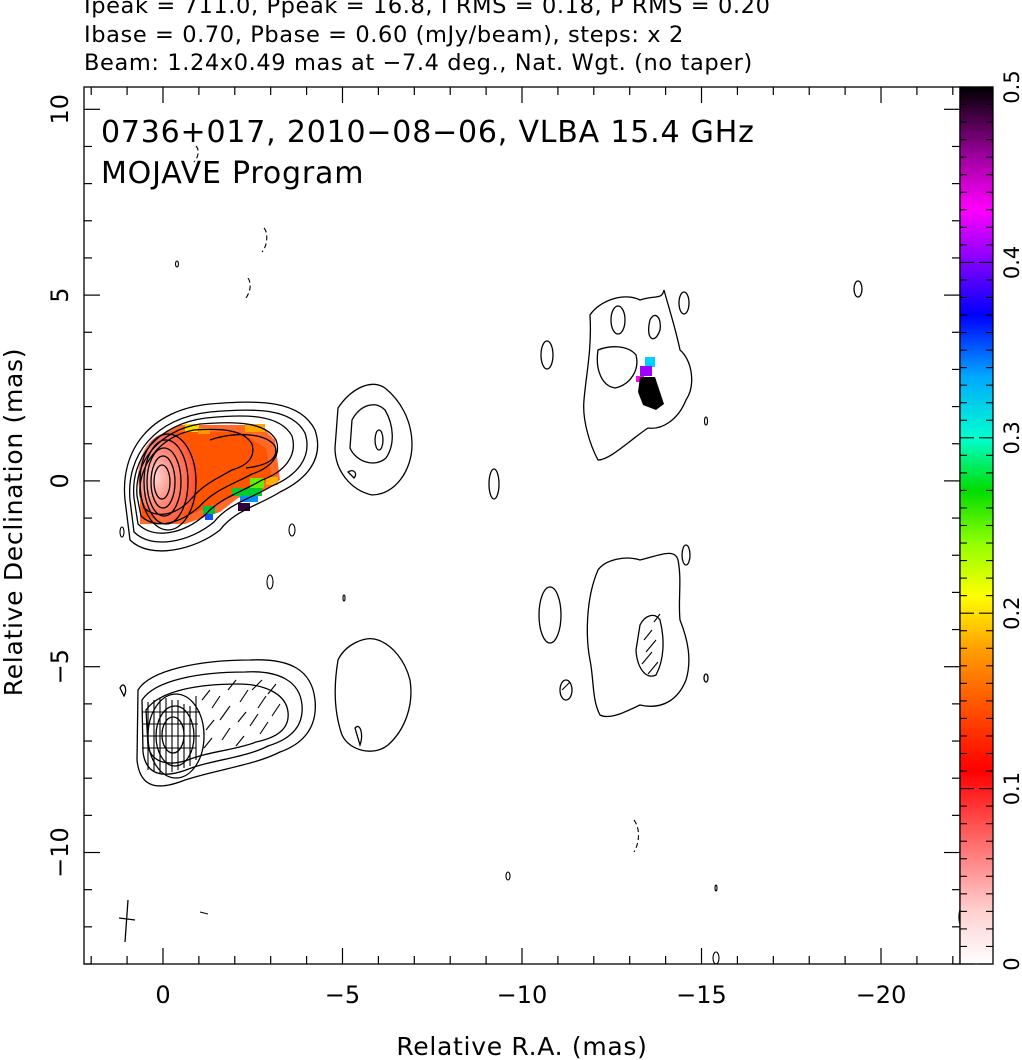 Image resolution: width=1022 pixels, height=1060 pixels. What do you see at coordinates (1011, 612) in the screenshot?
I see `colorbar-tick-label: 0.2` at bounding box center [1011, 612].